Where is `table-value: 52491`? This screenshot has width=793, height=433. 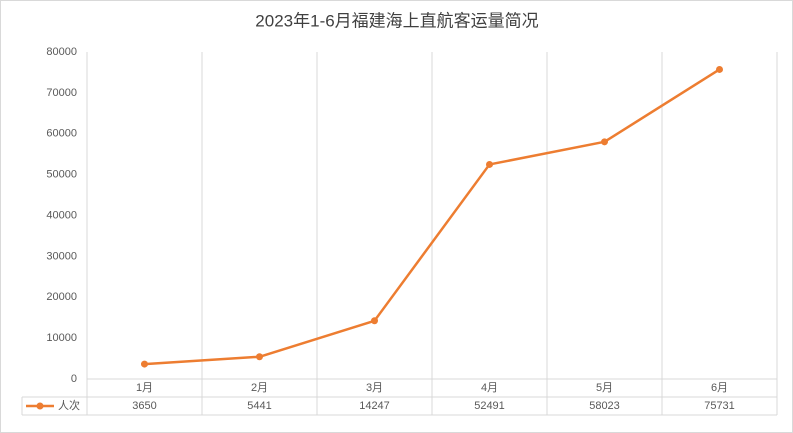 table-value: 52491 is located at coordinates (489, 406).